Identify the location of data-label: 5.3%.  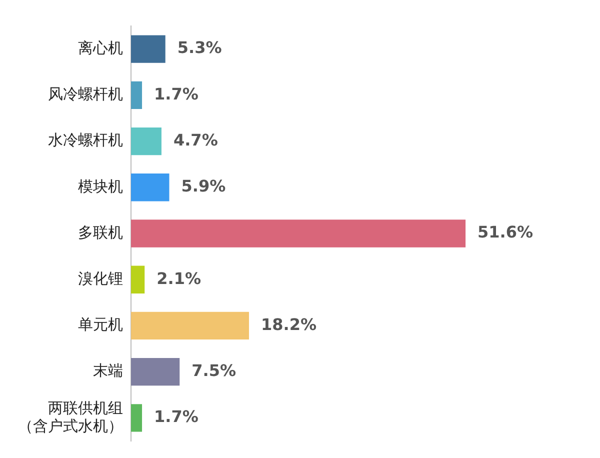
(199, 48).